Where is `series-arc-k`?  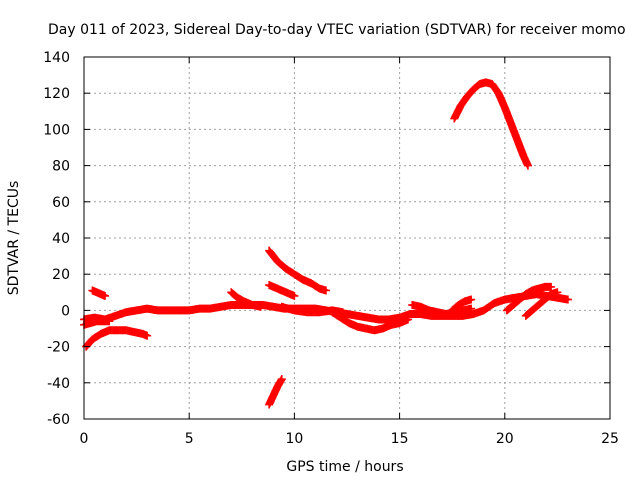
series-arc-k is located at coordinates (462, 305).